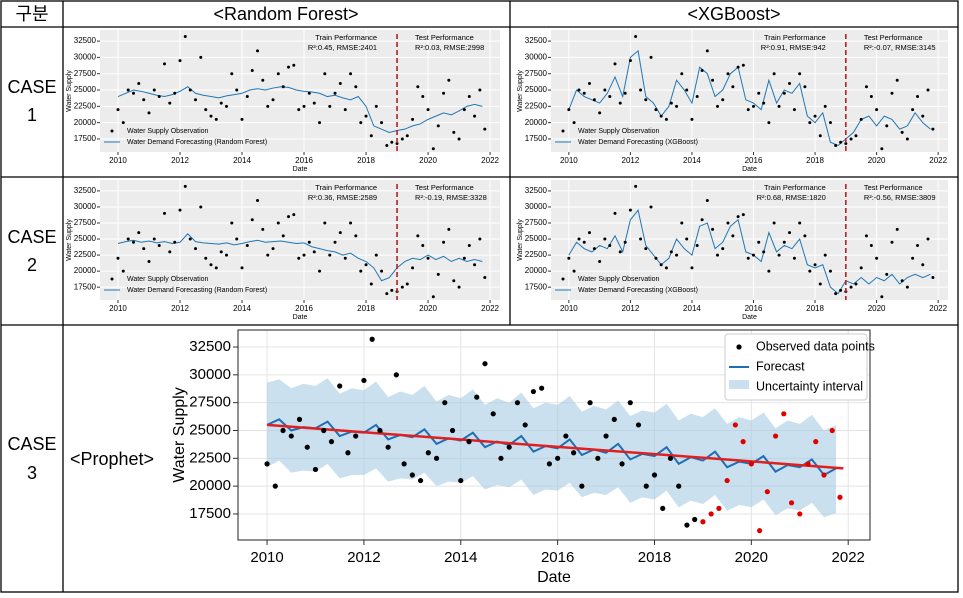 The height and width of the screenshot is (598, 963). I want to click on model-label: <Prophet>, so click(112, 459).